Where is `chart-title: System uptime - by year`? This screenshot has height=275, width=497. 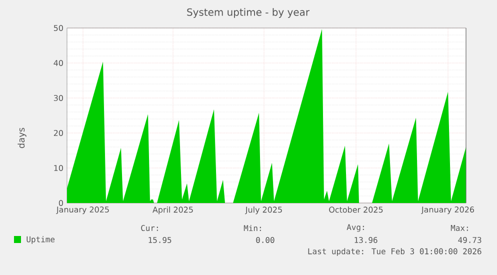 chart-title: System uptime - by year is located at coordinates (248, 13).